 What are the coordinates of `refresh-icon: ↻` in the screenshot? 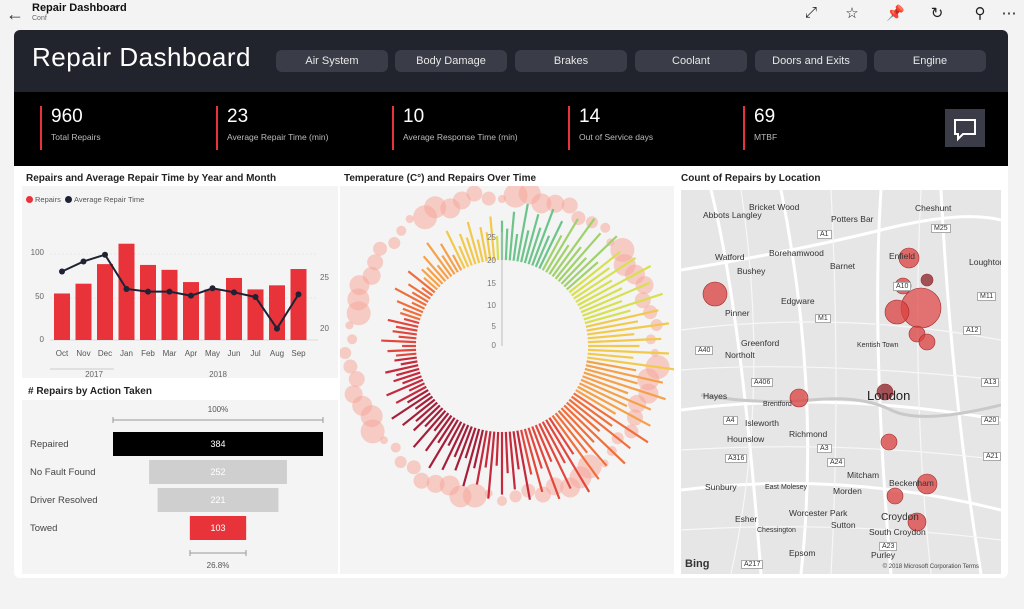 It's located at (937, 13).